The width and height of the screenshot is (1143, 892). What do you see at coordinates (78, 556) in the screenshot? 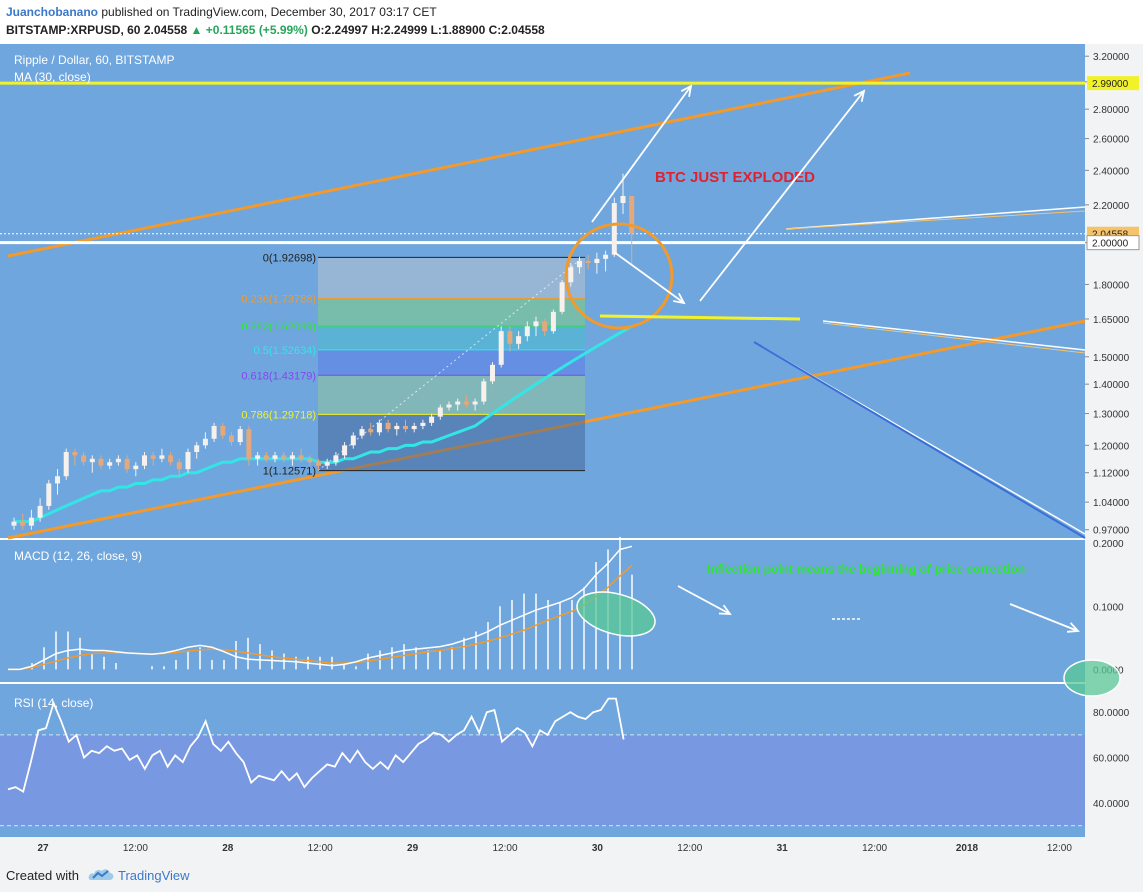
I see `macd-title: MACD (12, 26, close, 9)` at bounding box center [78, 556].